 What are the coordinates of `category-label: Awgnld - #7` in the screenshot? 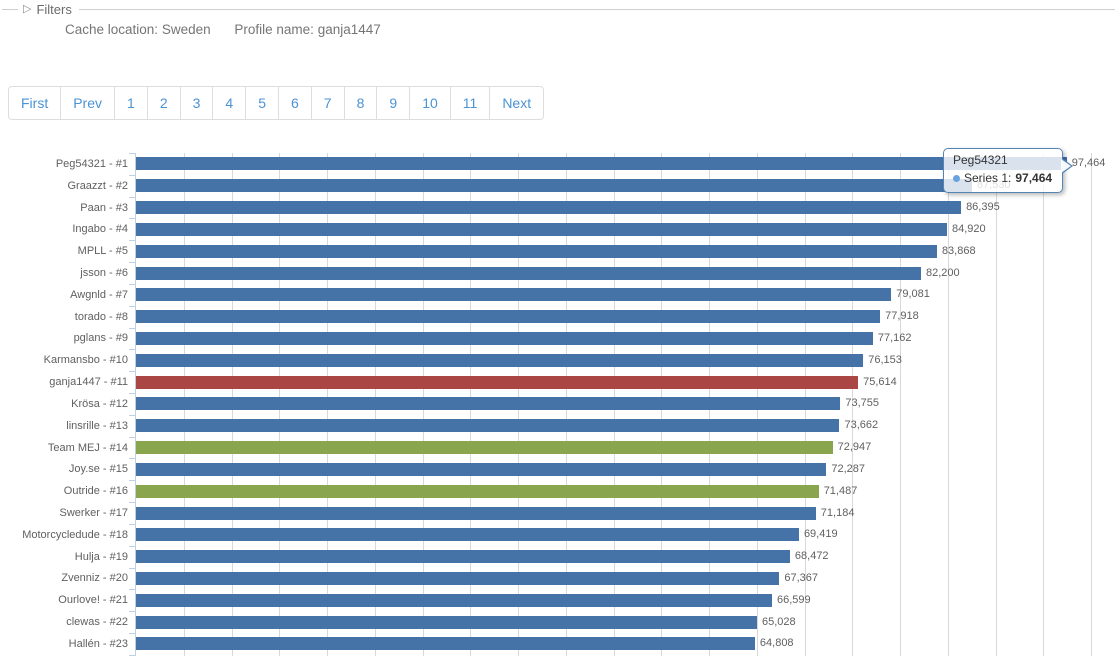 It's located at (99, 294).